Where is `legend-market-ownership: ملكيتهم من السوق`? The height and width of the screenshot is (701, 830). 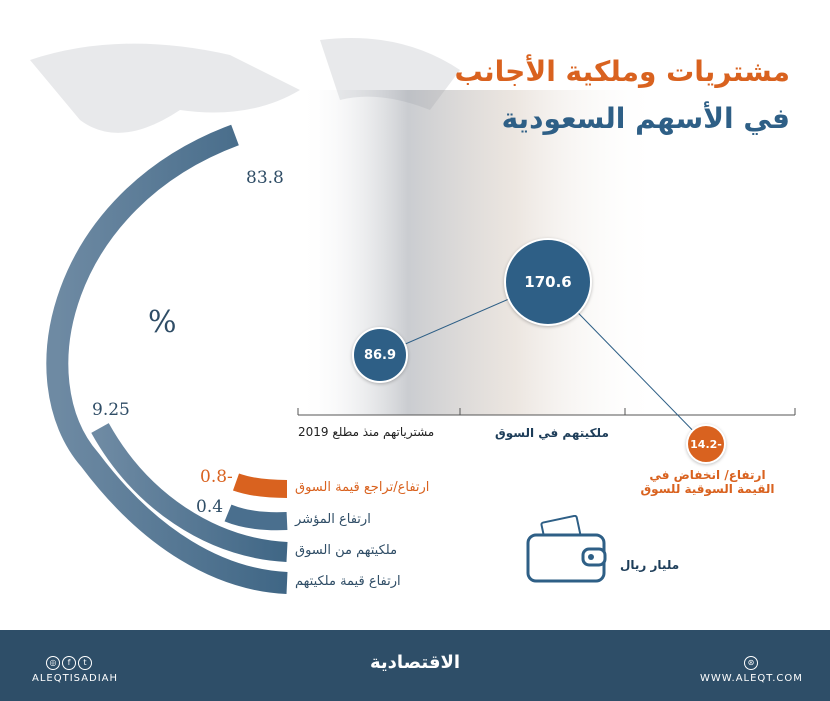 legend-market-ownership: ملكيتهم من السوق is located at coordinates (346, 550).